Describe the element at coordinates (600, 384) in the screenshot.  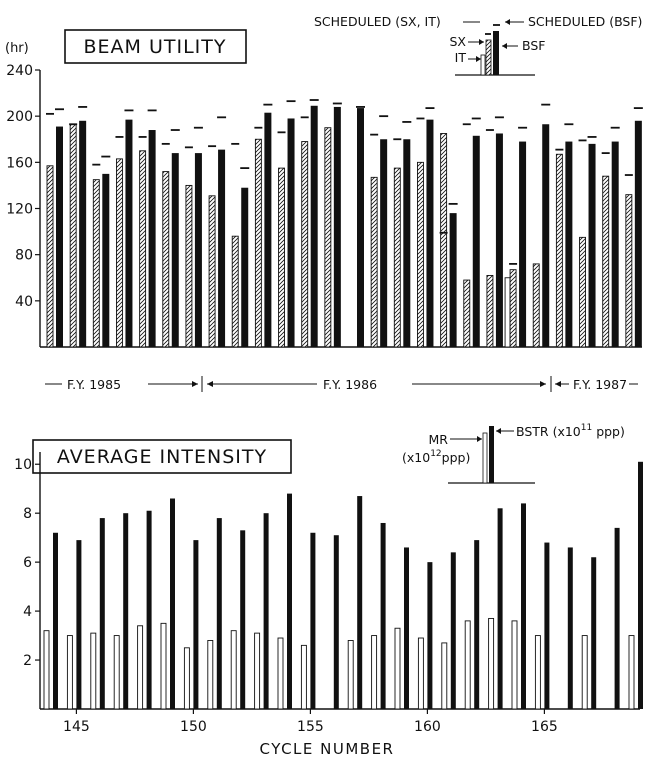
I see `fiscal-year-1987: F.Y. 1987` at that location.